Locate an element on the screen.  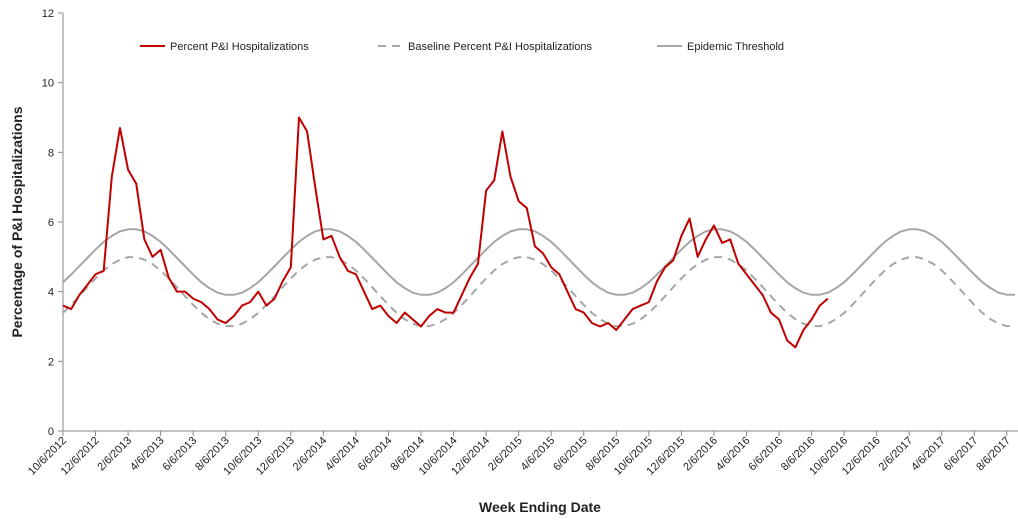
x-tick-label: 2/6/2015 is located at coordinates (505, 454).